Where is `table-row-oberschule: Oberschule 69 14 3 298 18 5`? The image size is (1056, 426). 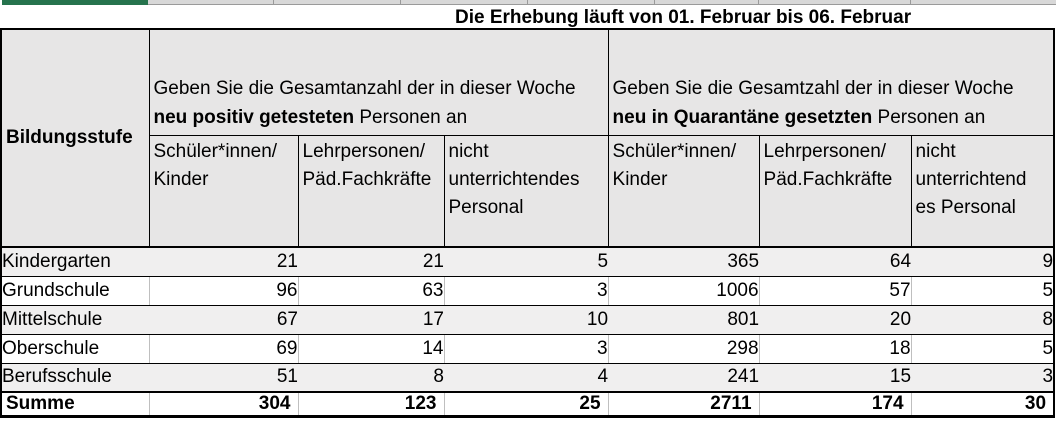 table-row-oberschule: Oberschule 69 14 3 298 18 5 is located at coordinates (528, 349).